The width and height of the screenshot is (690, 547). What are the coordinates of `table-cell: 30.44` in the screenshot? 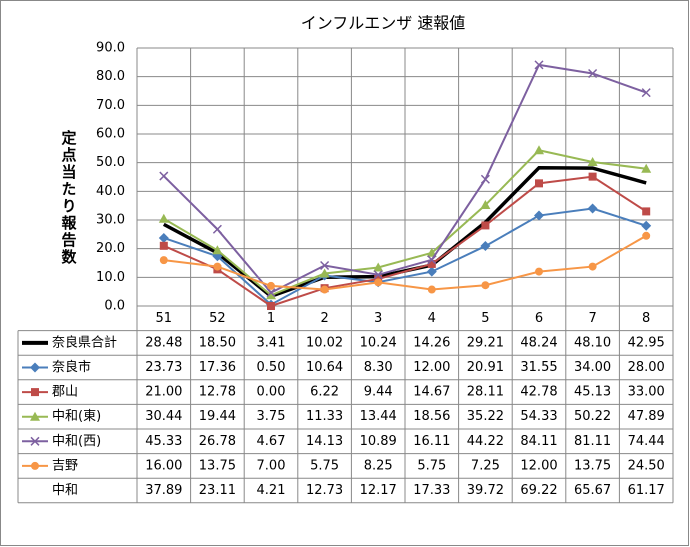 It's located at (163, 416).